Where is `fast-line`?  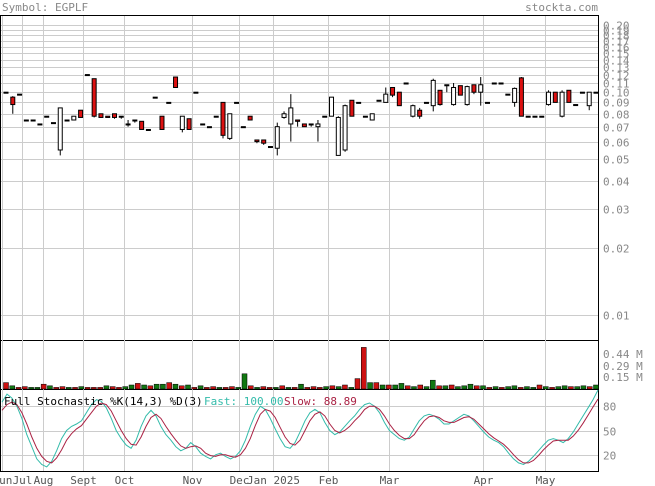
fast-line is located at coordinates (300, 428).